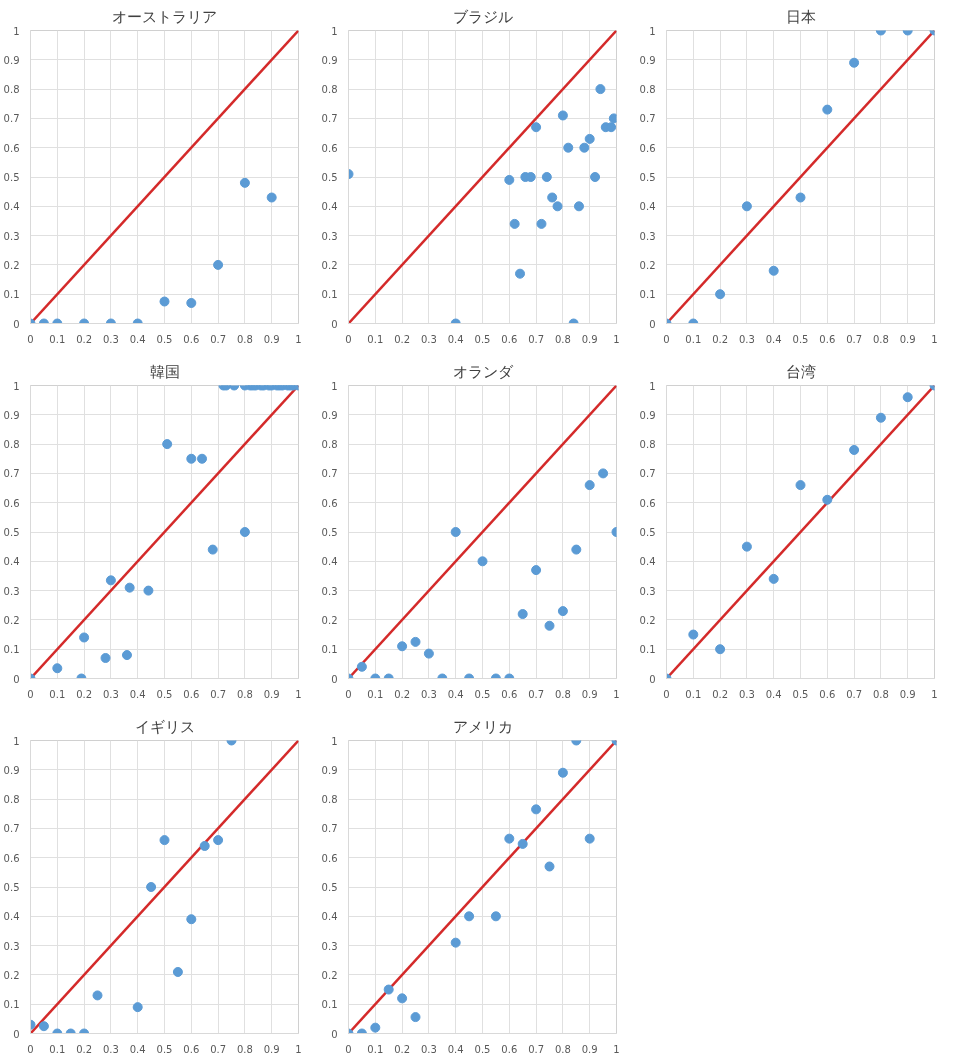 This screenshot has width=960, height=1061. Describe the element at coordinates (482, 16) in the screenshot. I see `chart-title: ブラジル` at that location.